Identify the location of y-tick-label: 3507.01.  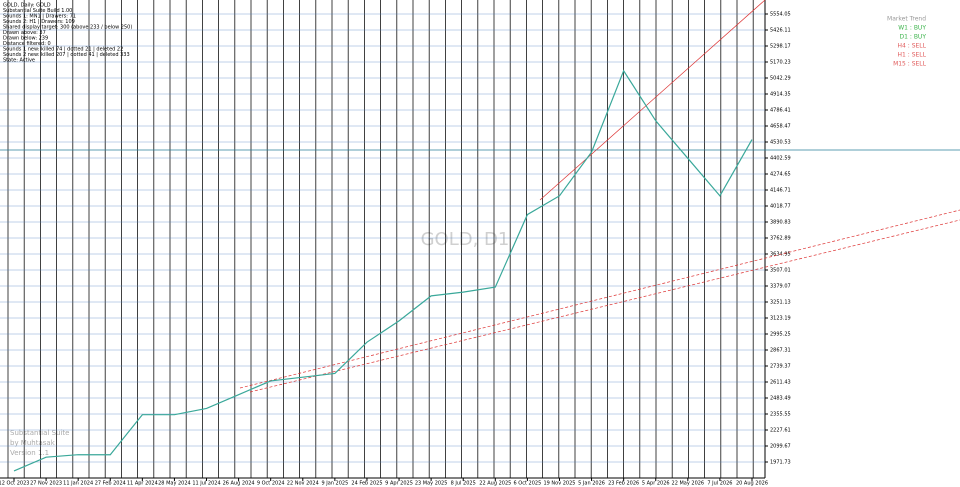
(780, 271).